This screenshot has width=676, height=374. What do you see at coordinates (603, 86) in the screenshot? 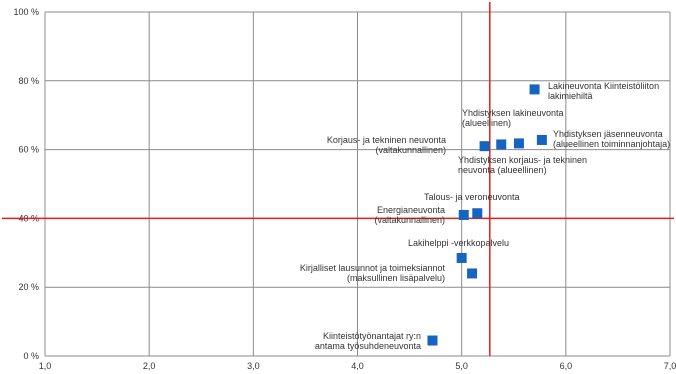
I see `point-label-line: Lakineuvonta Kiinteistöliiton` at bounding box center [603, 86].